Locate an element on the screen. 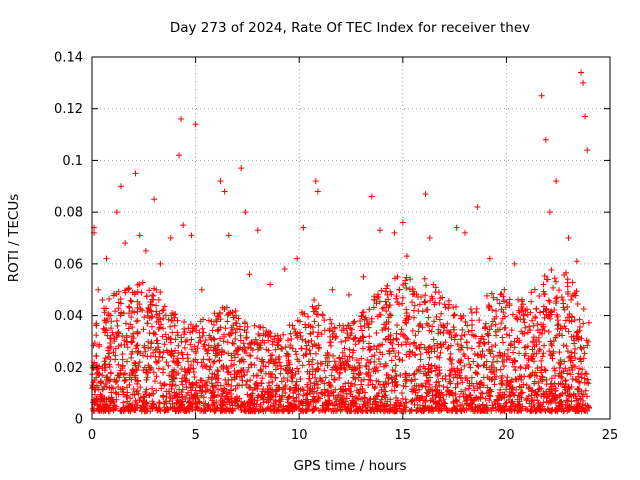  x-tick-label: 25 is located at coordinates (610, 435).